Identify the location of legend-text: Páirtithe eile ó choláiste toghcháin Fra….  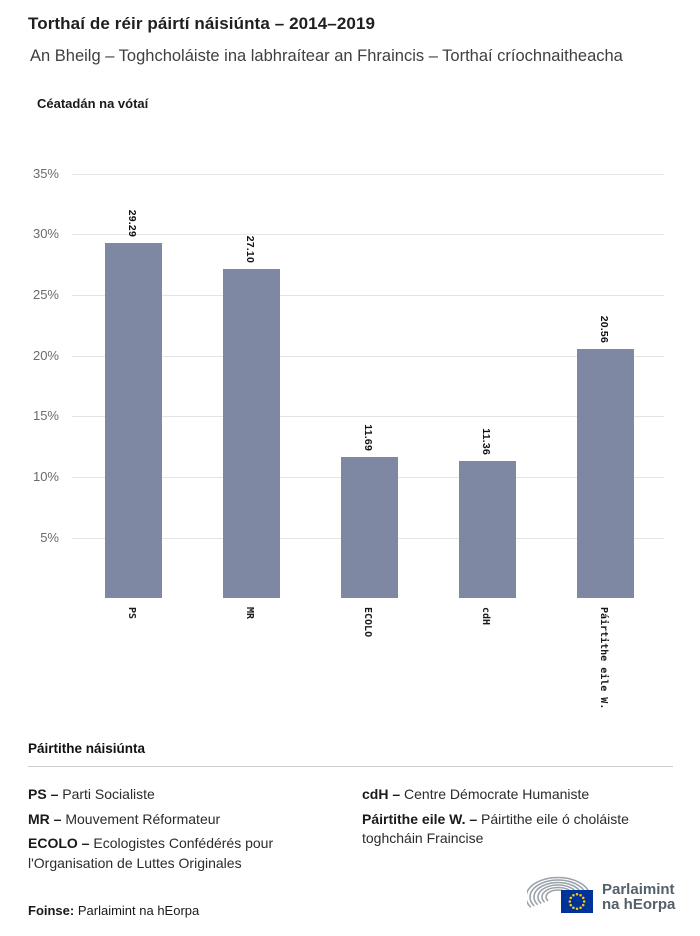
(495, 828).